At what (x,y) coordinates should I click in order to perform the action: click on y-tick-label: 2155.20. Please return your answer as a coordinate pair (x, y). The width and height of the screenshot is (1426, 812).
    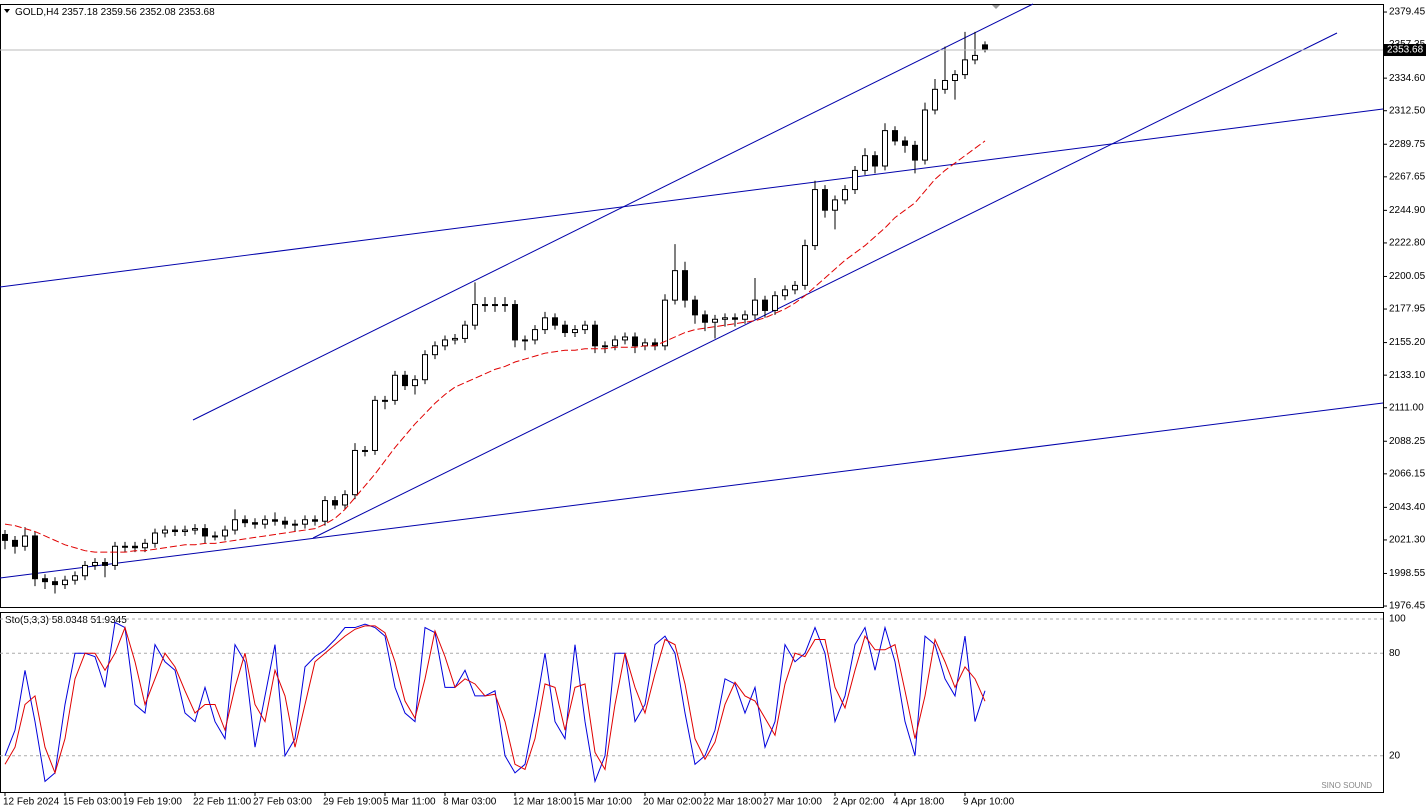
    Looking at the image, I should click on (1407, 342).